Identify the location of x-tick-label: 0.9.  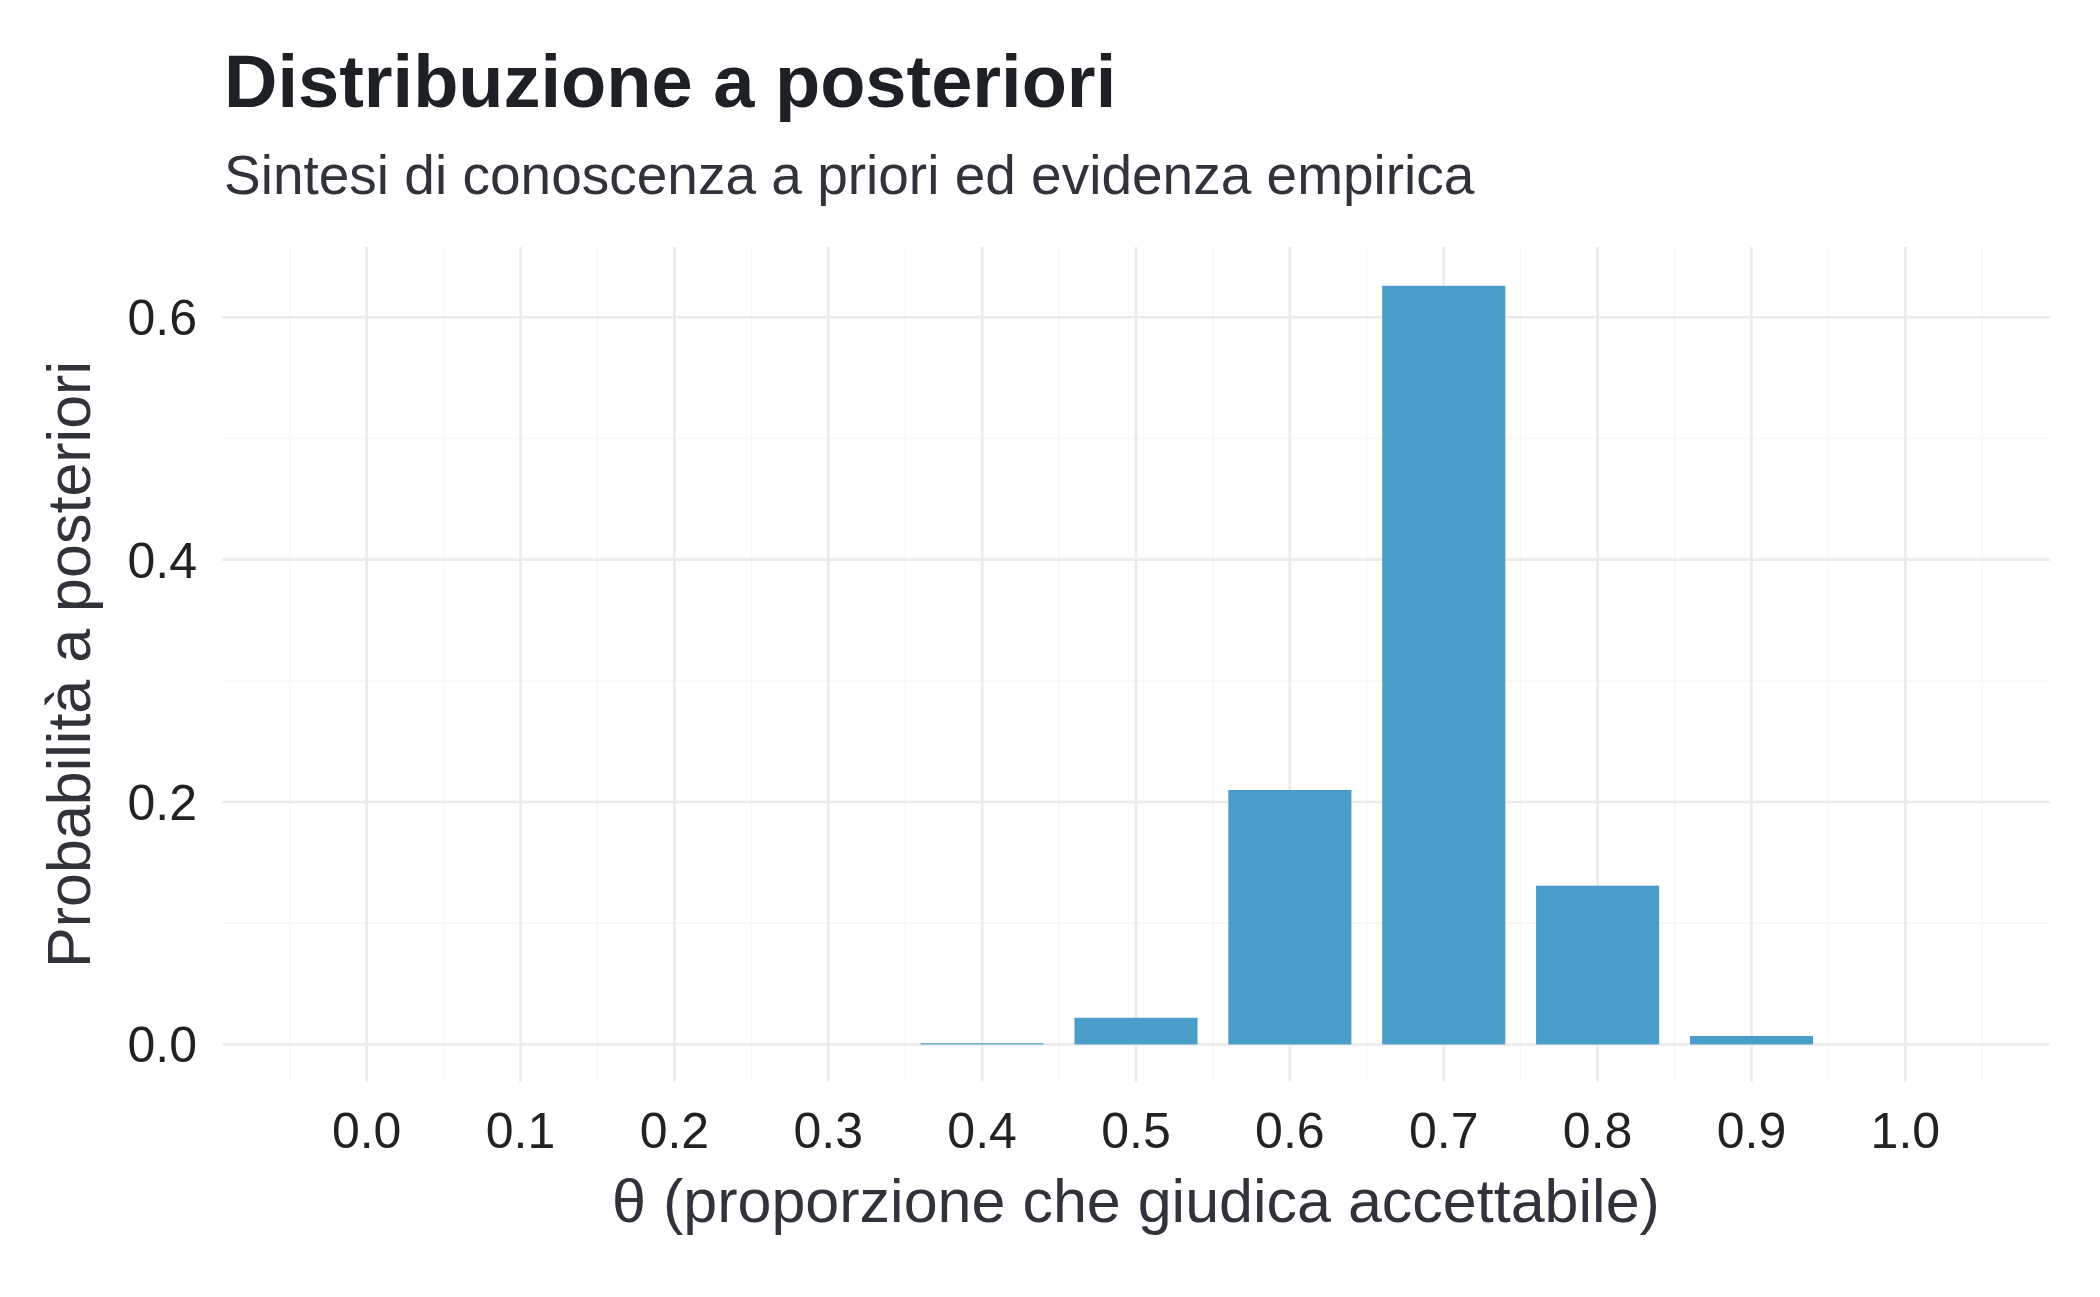
(1751, 1131).